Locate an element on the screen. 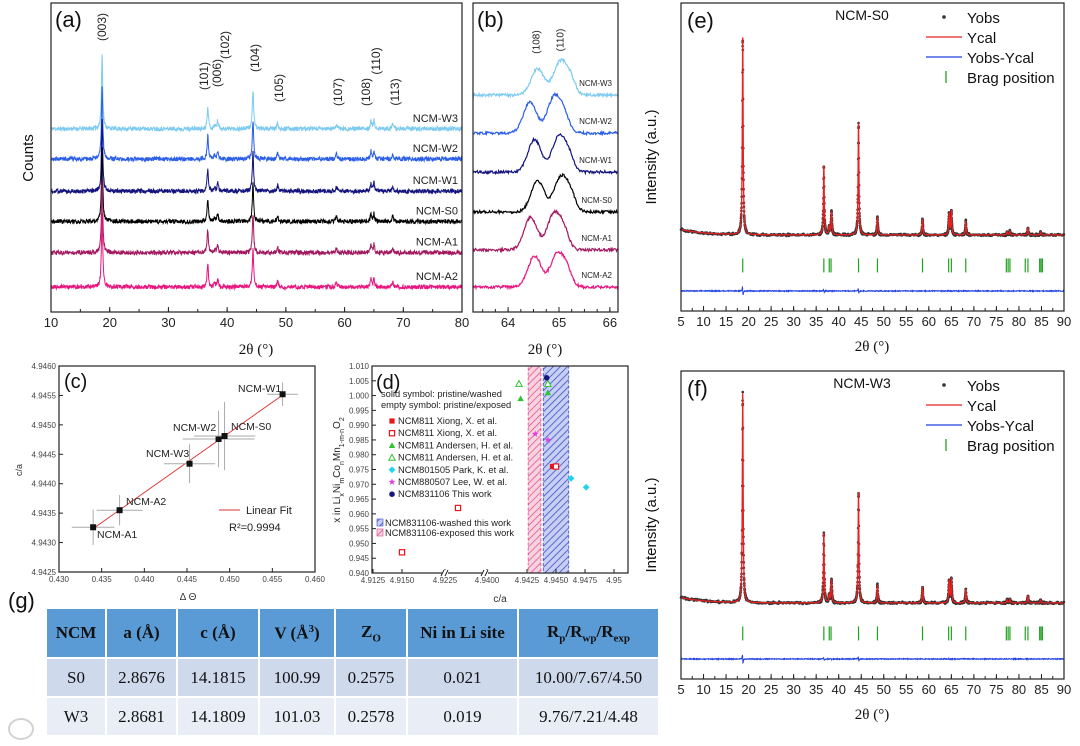 The width and height of the screenshot is (1080, 746). y-axis-label-part: 2 is located at coordinates (342, 419).